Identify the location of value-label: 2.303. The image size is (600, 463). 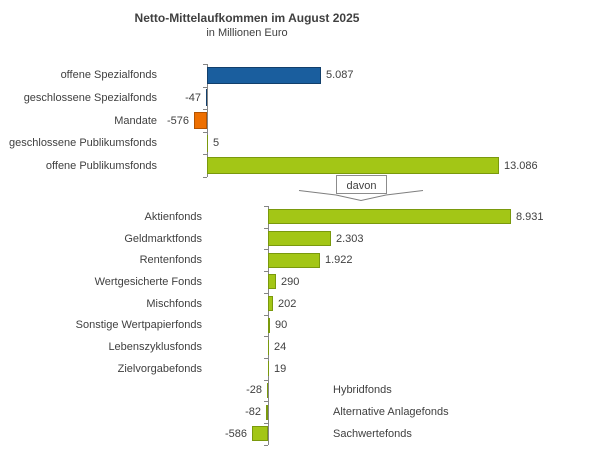
(350, 239).